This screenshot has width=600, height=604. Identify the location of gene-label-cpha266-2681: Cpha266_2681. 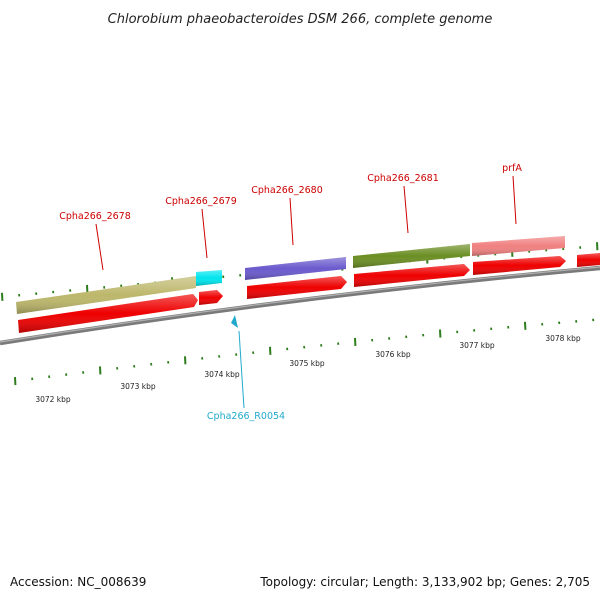
(403, 178).